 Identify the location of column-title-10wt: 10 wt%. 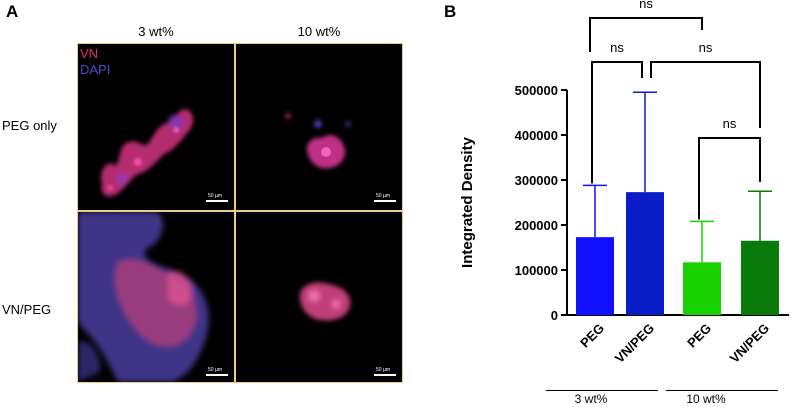
(319, 31).